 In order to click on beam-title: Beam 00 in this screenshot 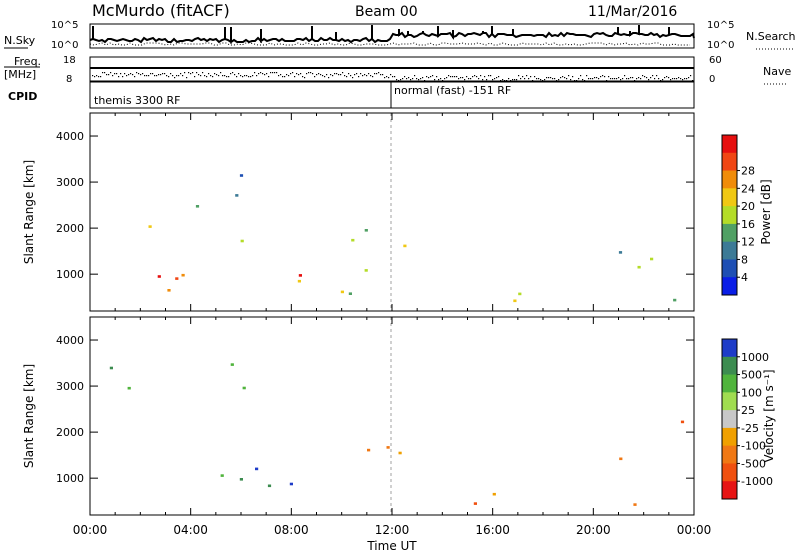, I will do `click(386, 12)`.